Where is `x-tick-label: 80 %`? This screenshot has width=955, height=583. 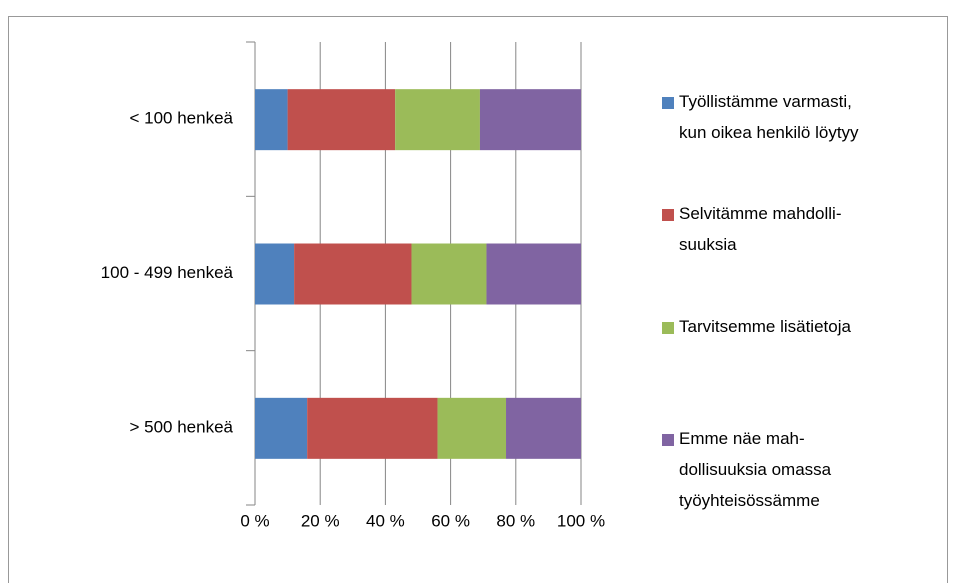
x-tick-label: 80 % is located at coordinates (515, 520).